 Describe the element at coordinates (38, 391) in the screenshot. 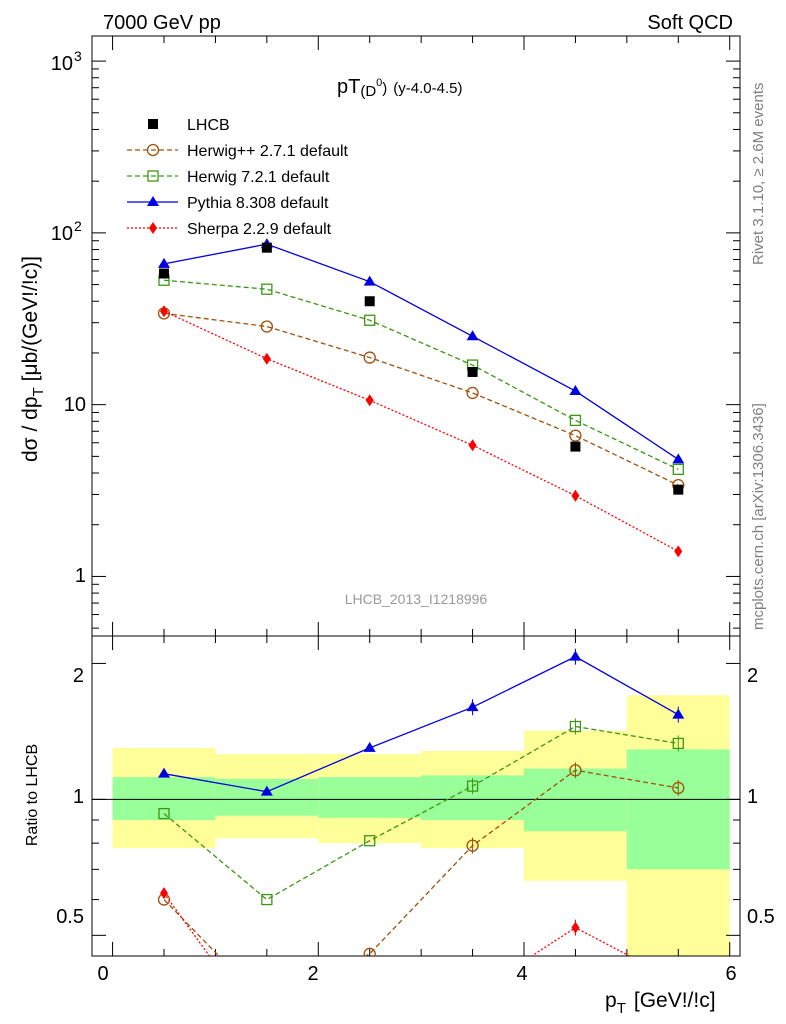

I see `y-axis-title-sub: T` at that location.